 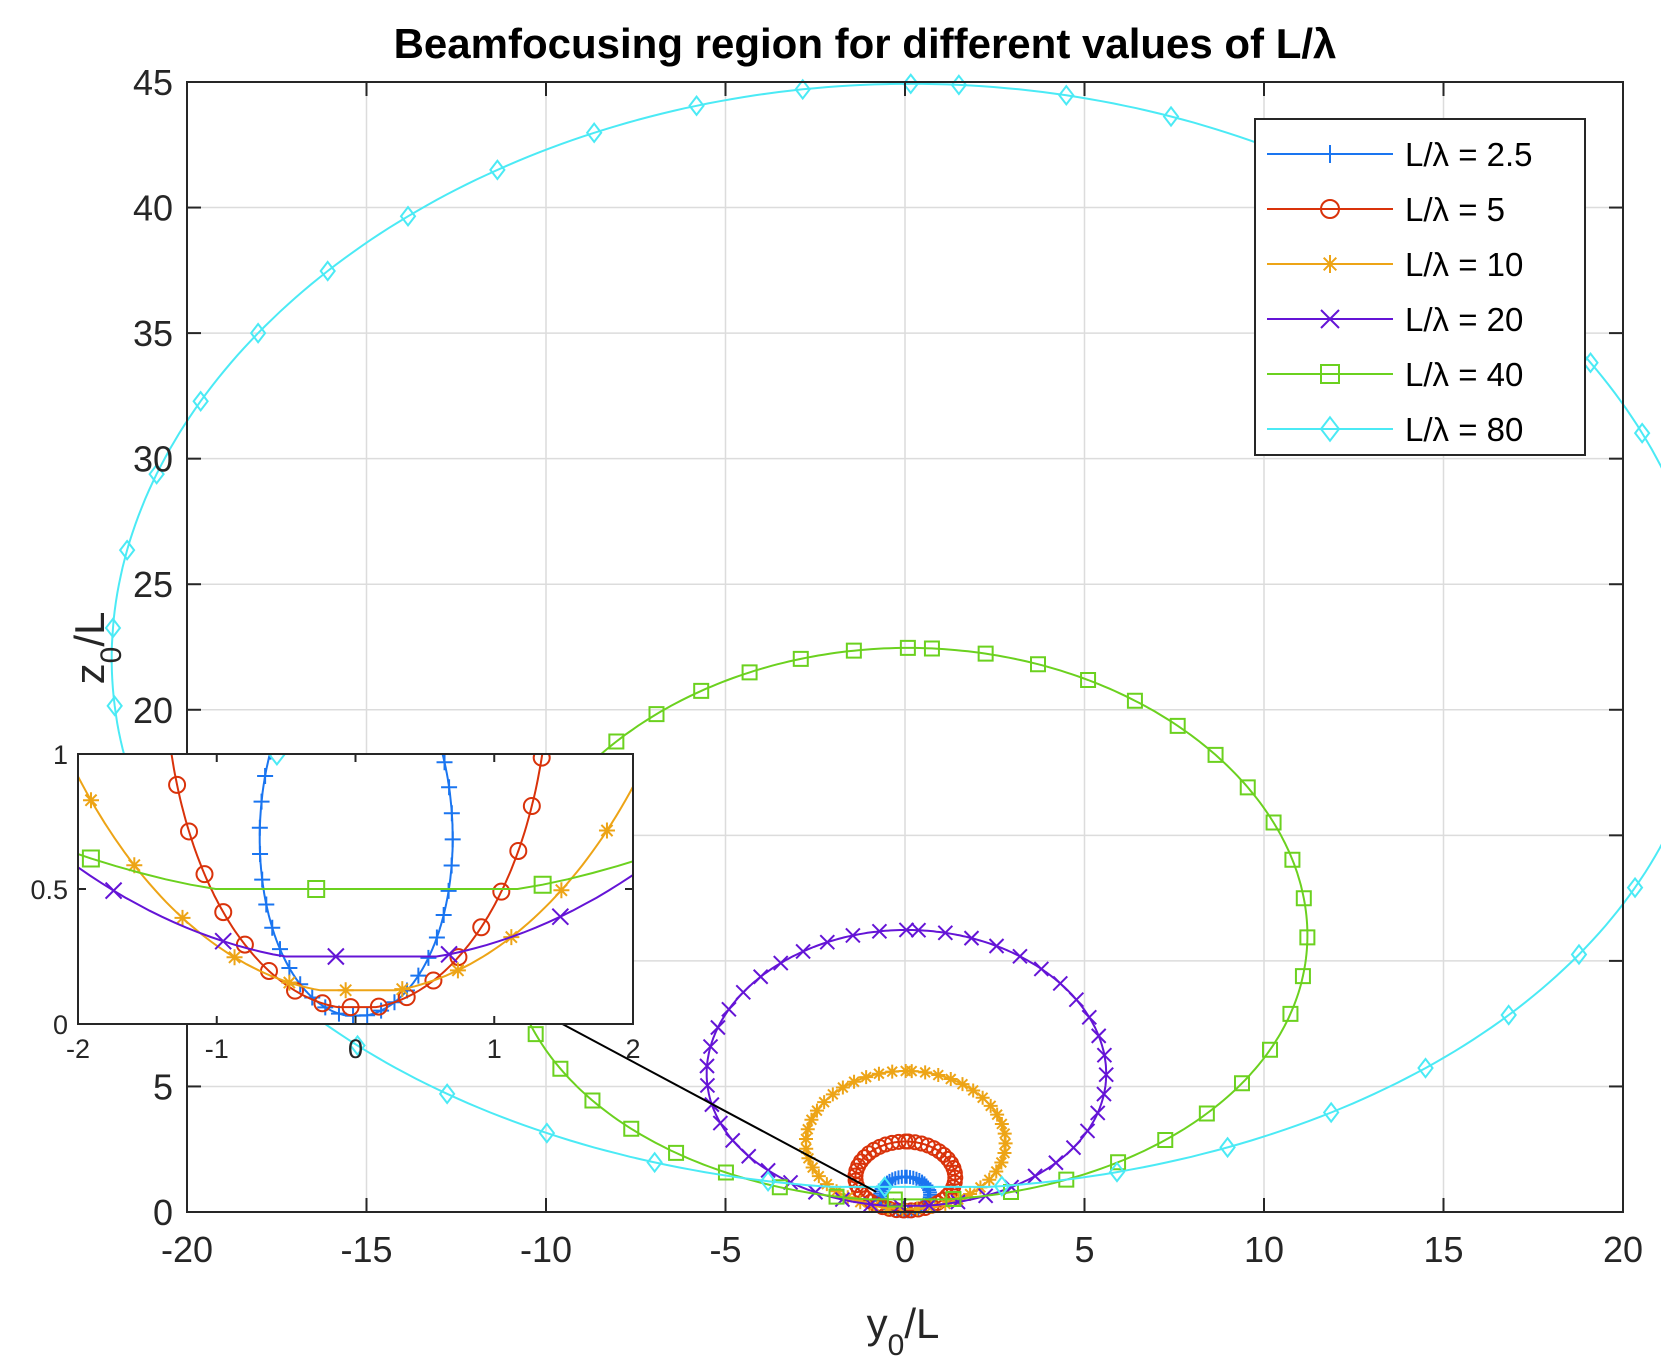 I want to click on inset-tick-labels: -2 -1 0 1 2 0 0.5 1, so click(x=335, y=902).